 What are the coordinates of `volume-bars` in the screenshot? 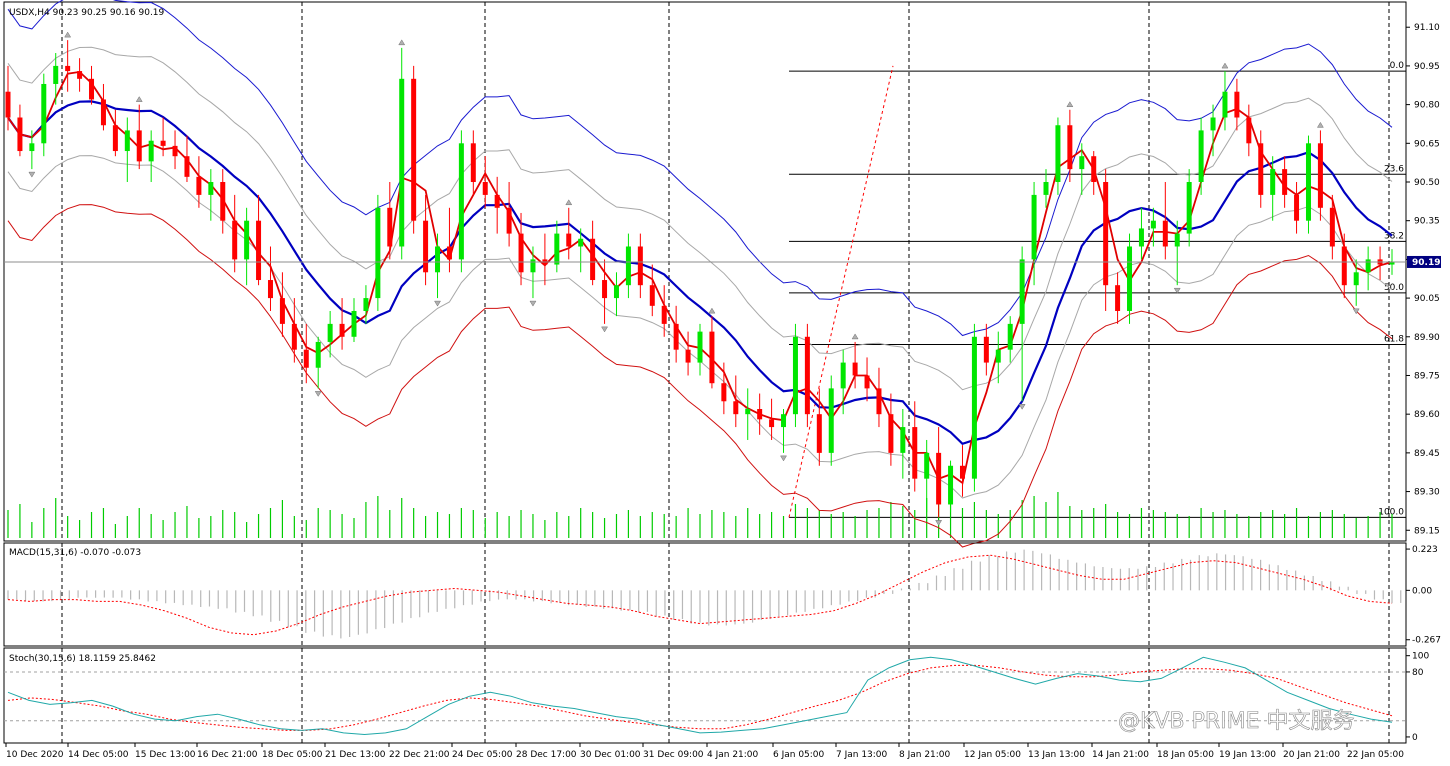 It's located at (700, 515).